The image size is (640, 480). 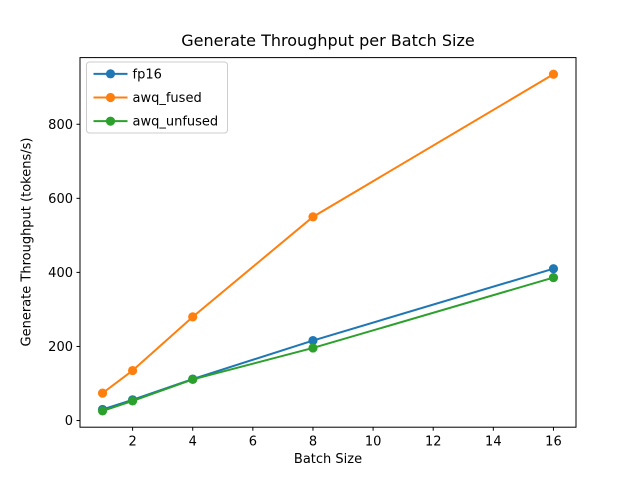 What do you see at coordinates (60, 125) in the screenshot?
I see `y-tick-label: 800` at bounding box center [60, 125].